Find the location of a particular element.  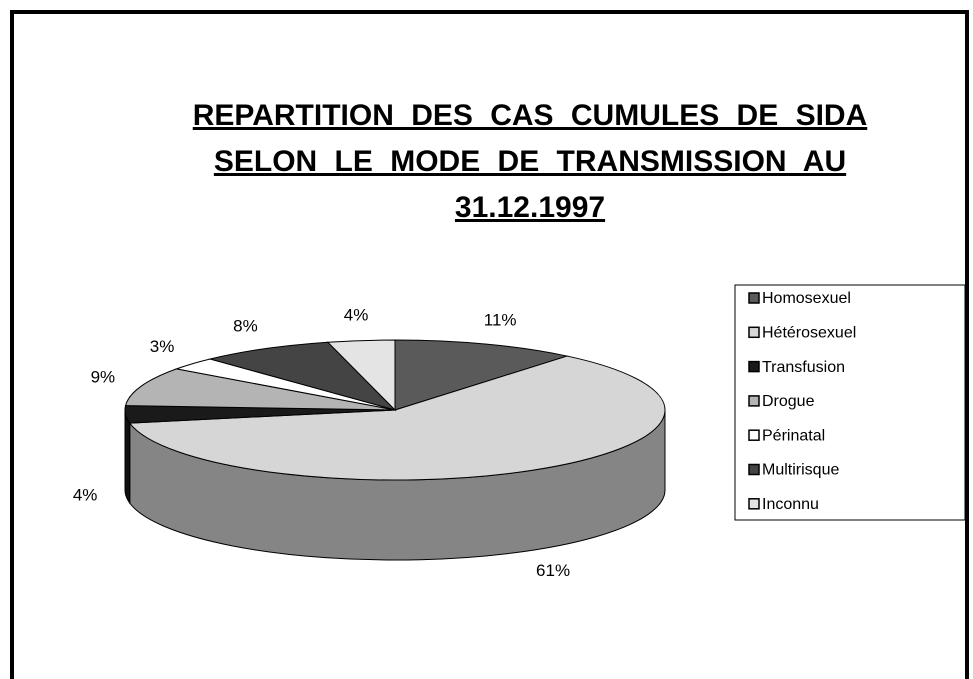

data-label: 8% is located at coordinates (245, 326).